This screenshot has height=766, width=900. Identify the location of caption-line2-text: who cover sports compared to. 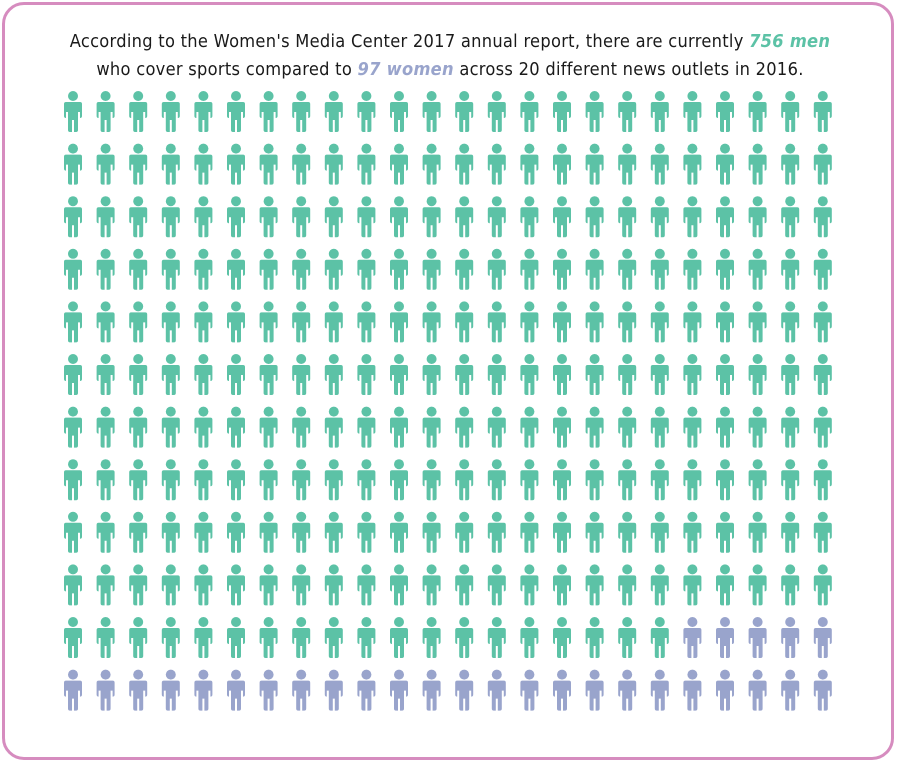
(227, 70).